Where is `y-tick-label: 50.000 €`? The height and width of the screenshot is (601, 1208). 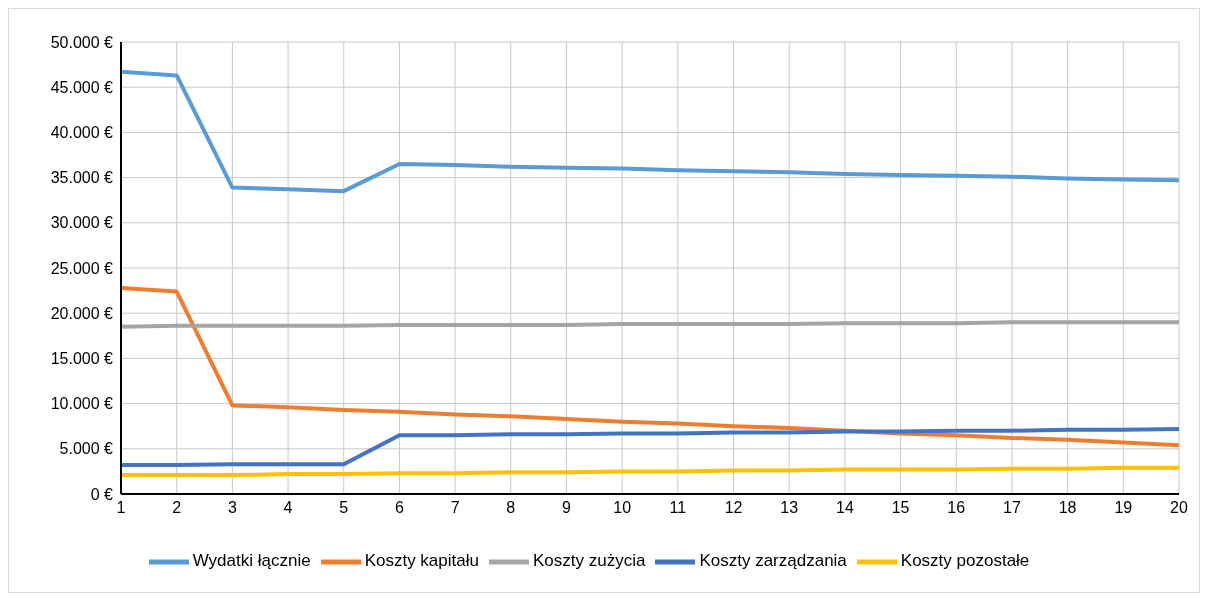
y-tick-label: 50.000 € is located at coordinates (82, 42).